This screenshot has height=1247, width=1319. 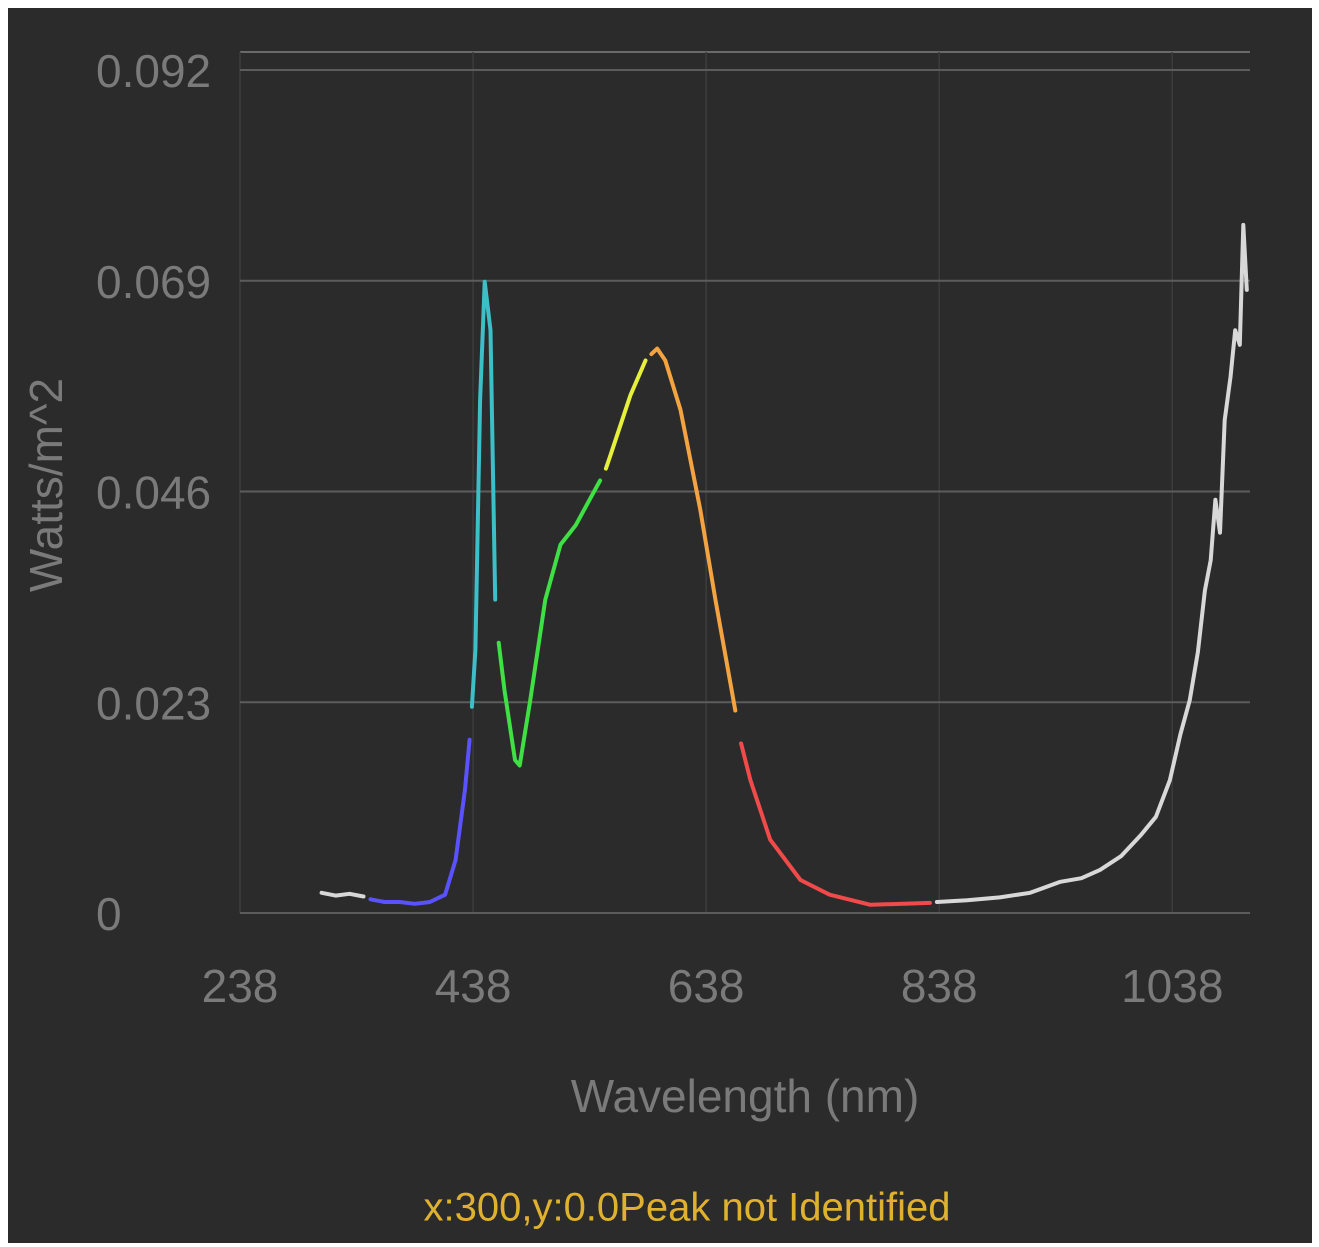 I want to click on y-axis-title: Watts/m^2, so click(x=46, y=485).